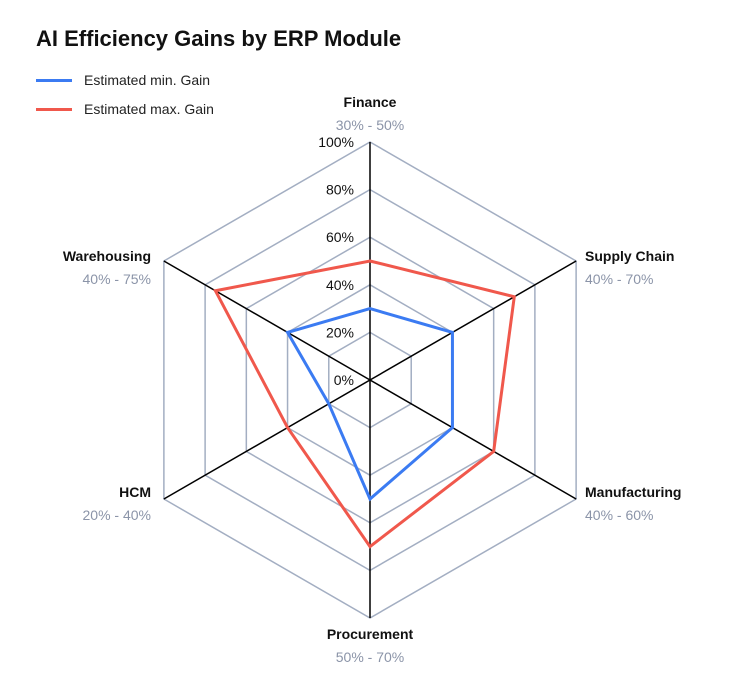  What do you see at coordinates (370, 125) in the screenshot?
I see `category-range-label: 30% - 50%` at bounding box center [370, 125].